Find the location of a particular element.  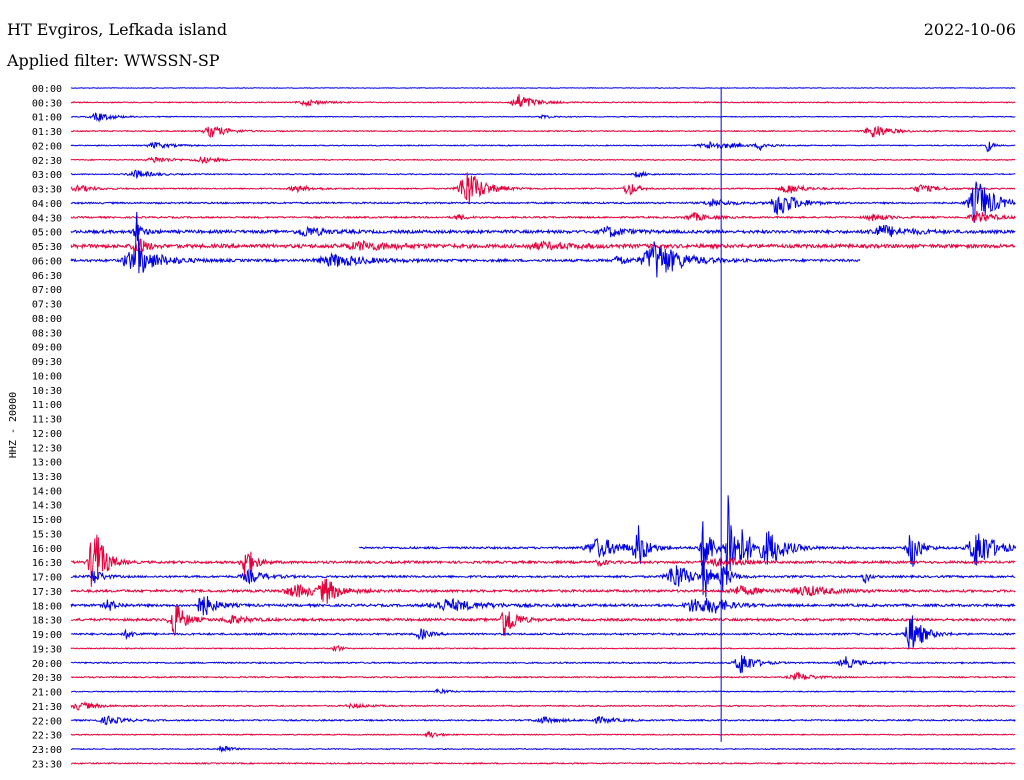

row-time-label: 16:00 is located at coordinates (47, 549).